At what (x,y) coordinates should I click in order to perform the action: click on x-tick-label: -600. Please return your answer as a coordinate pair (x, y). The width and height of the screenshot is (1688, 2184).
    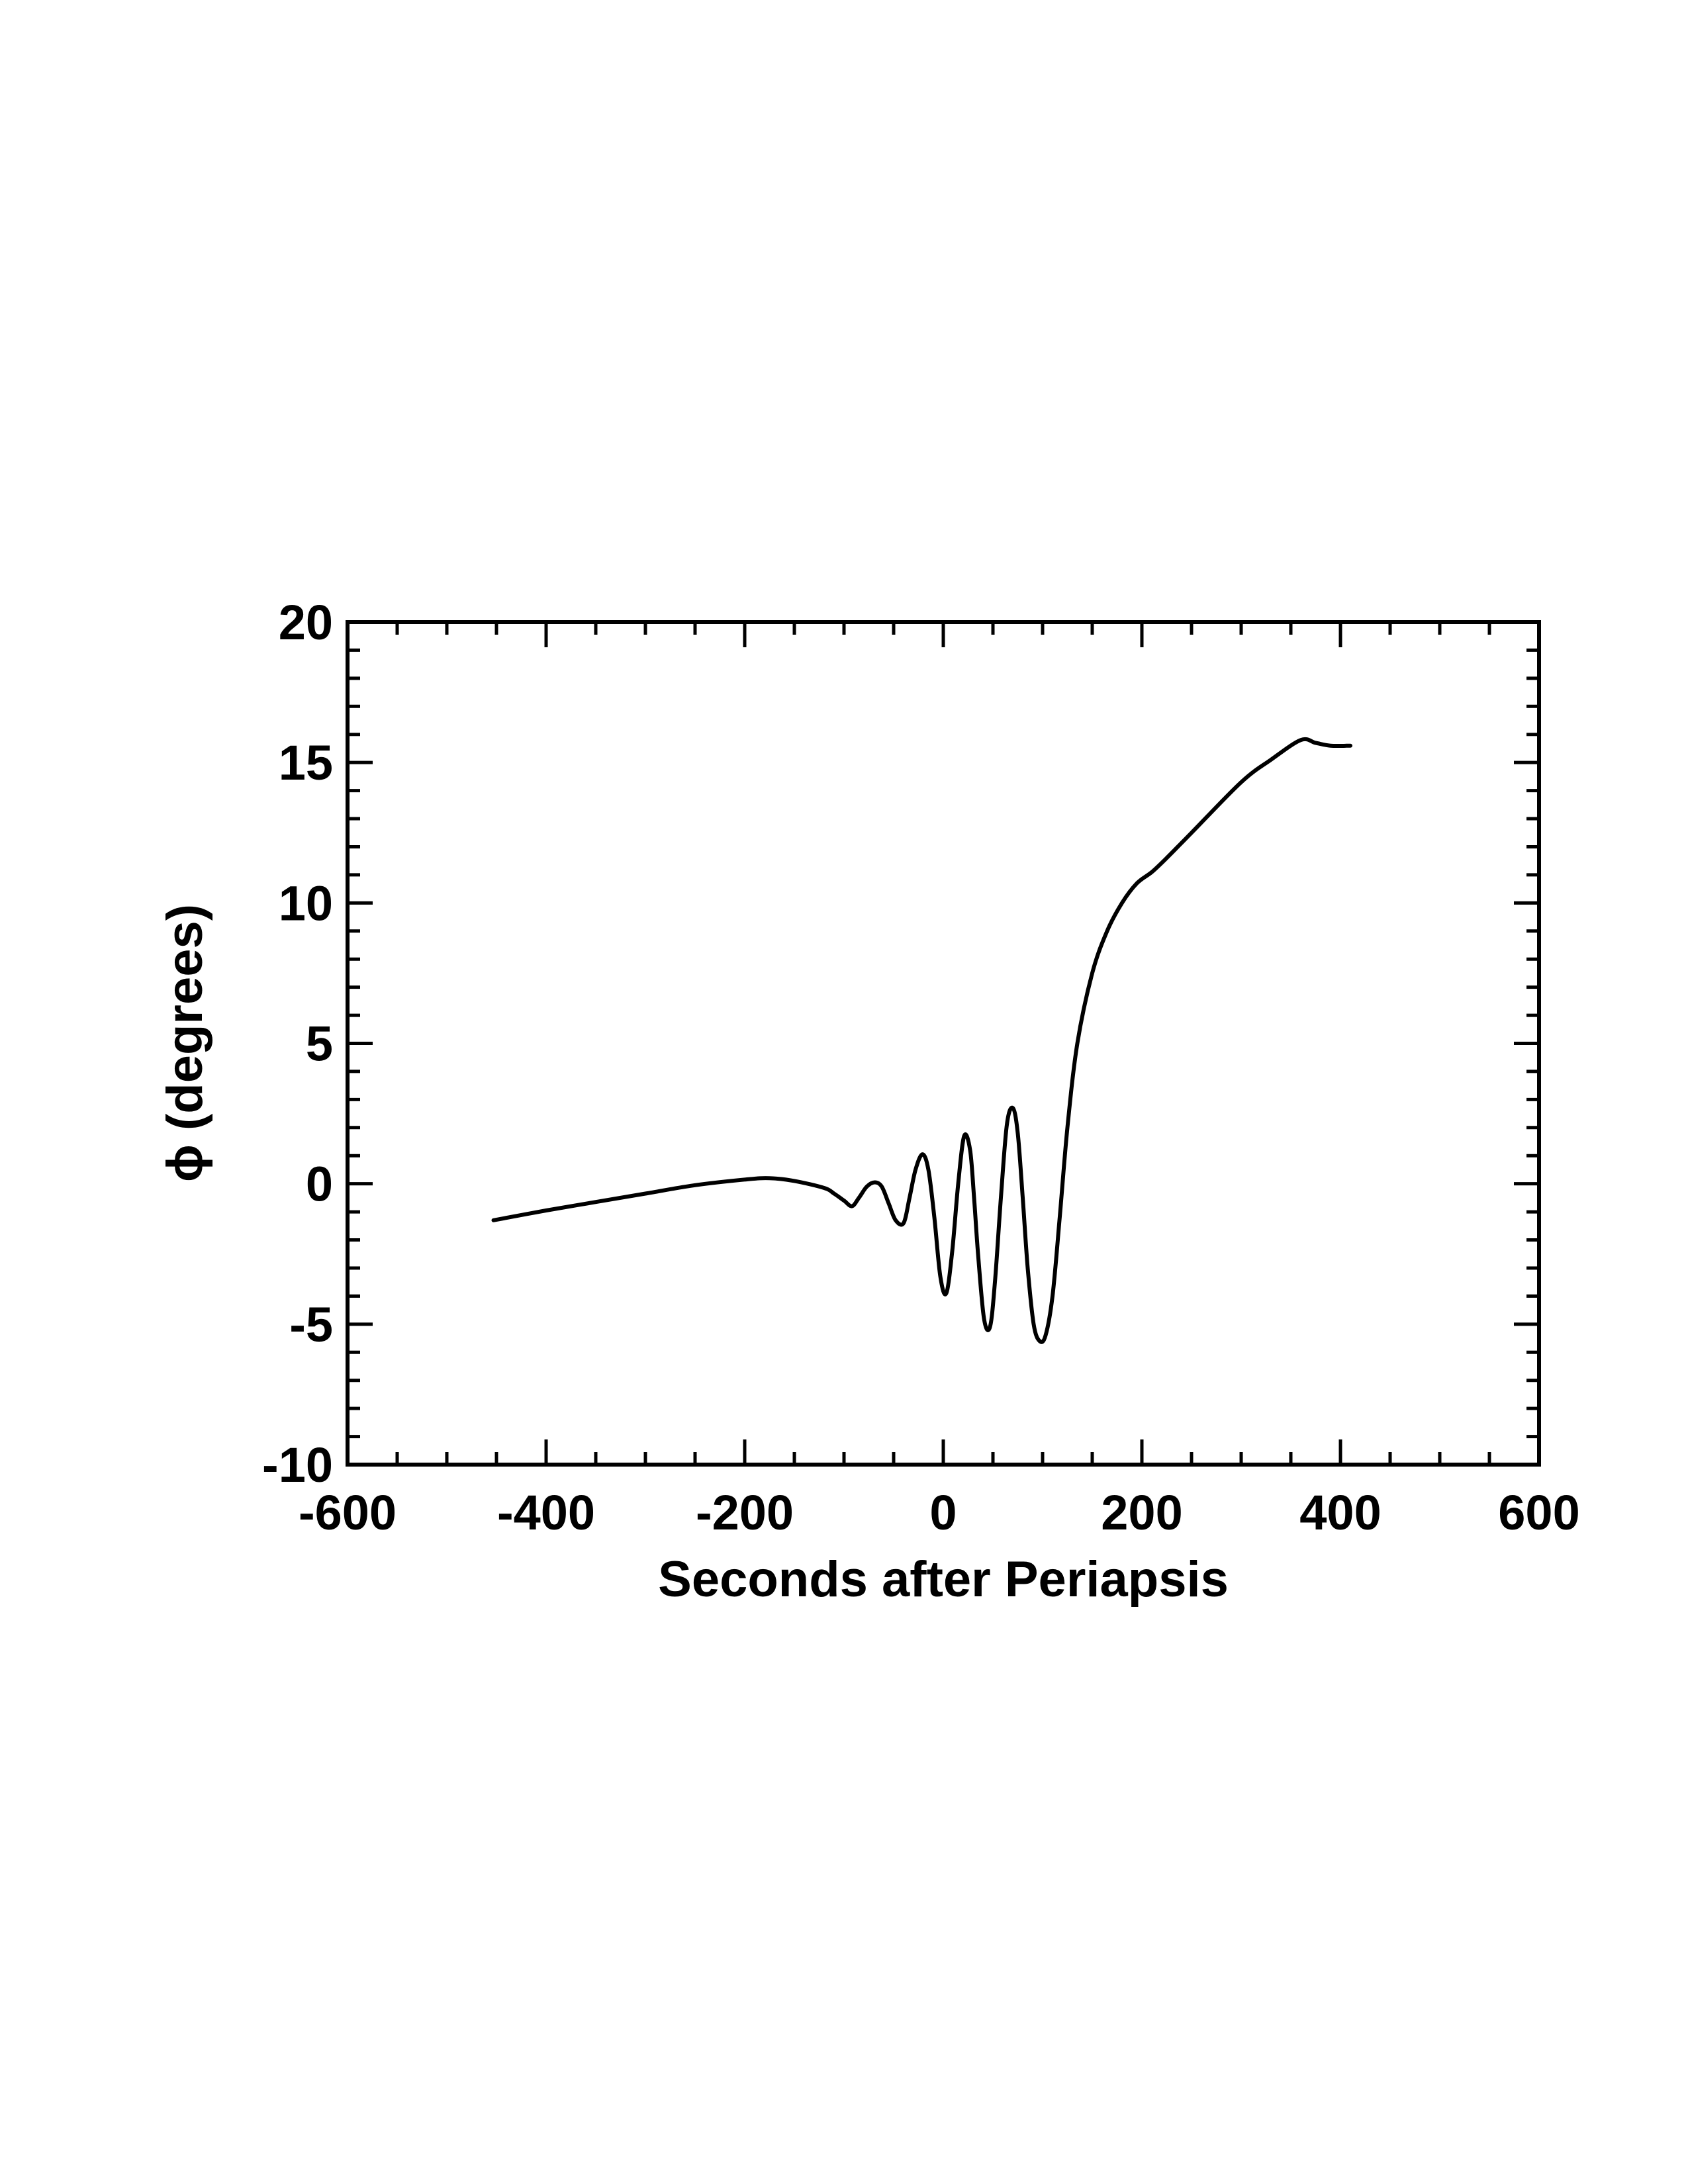
    Looking at the image, I should click on (348, 1513).